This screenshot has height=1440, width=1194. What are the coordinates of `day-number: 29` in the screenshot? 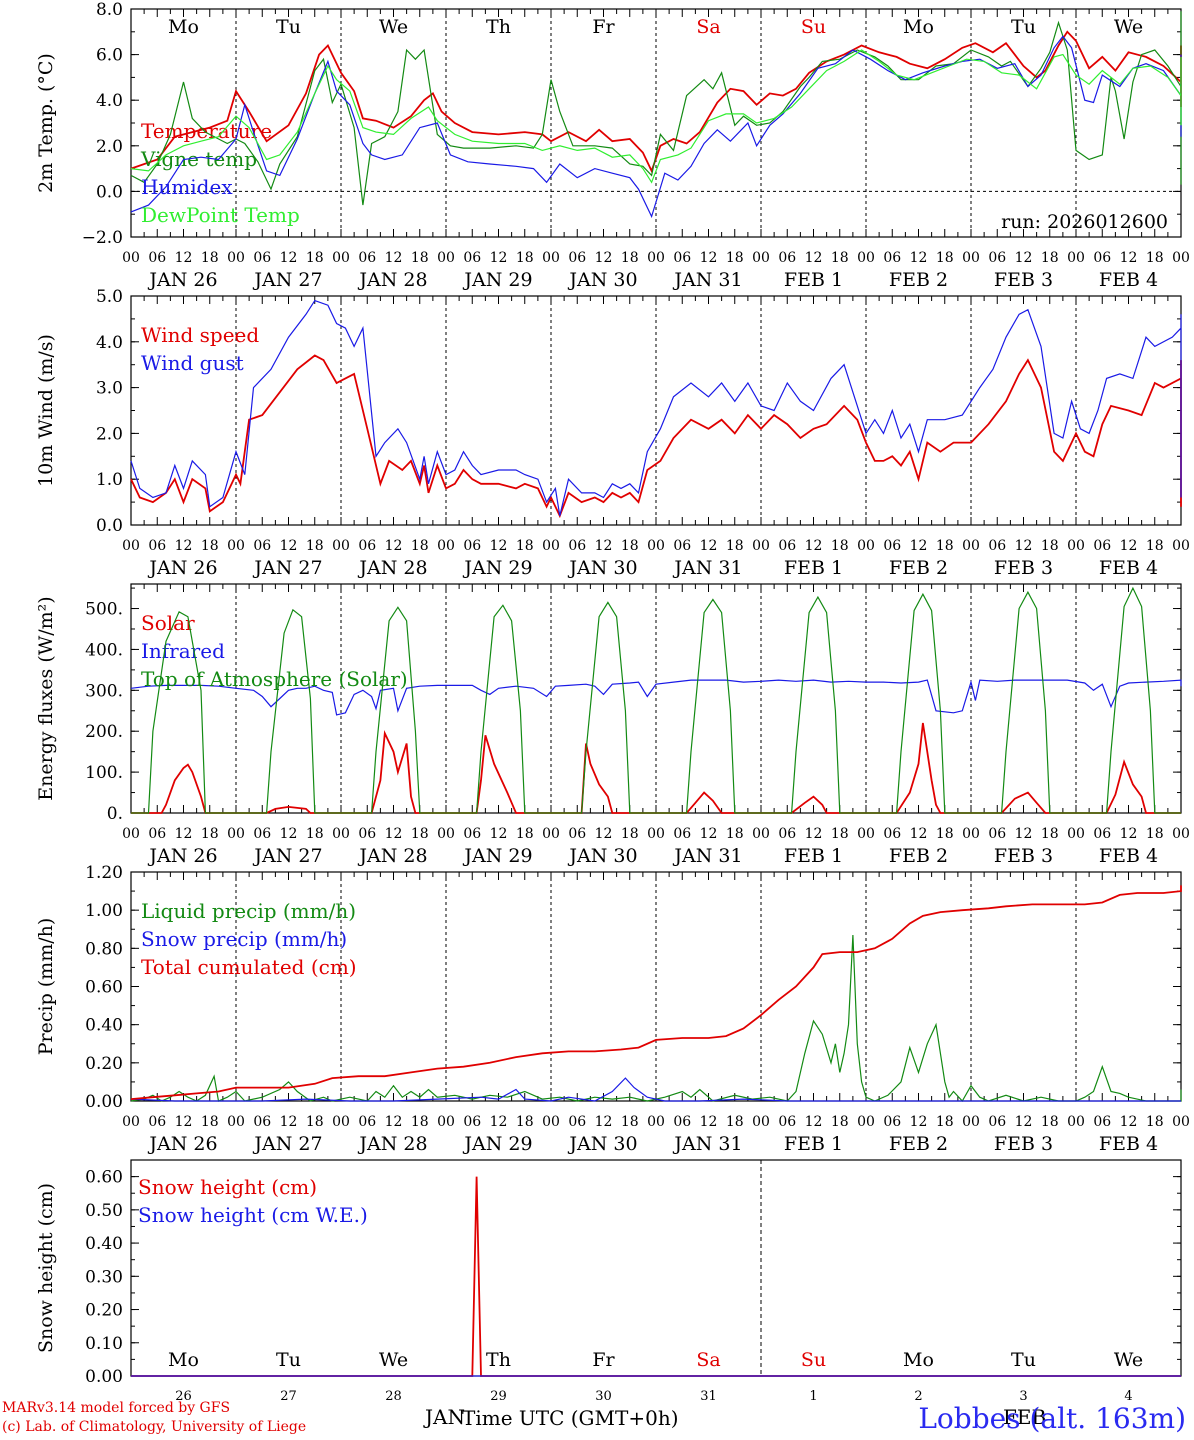 It's located at (498, 1396).